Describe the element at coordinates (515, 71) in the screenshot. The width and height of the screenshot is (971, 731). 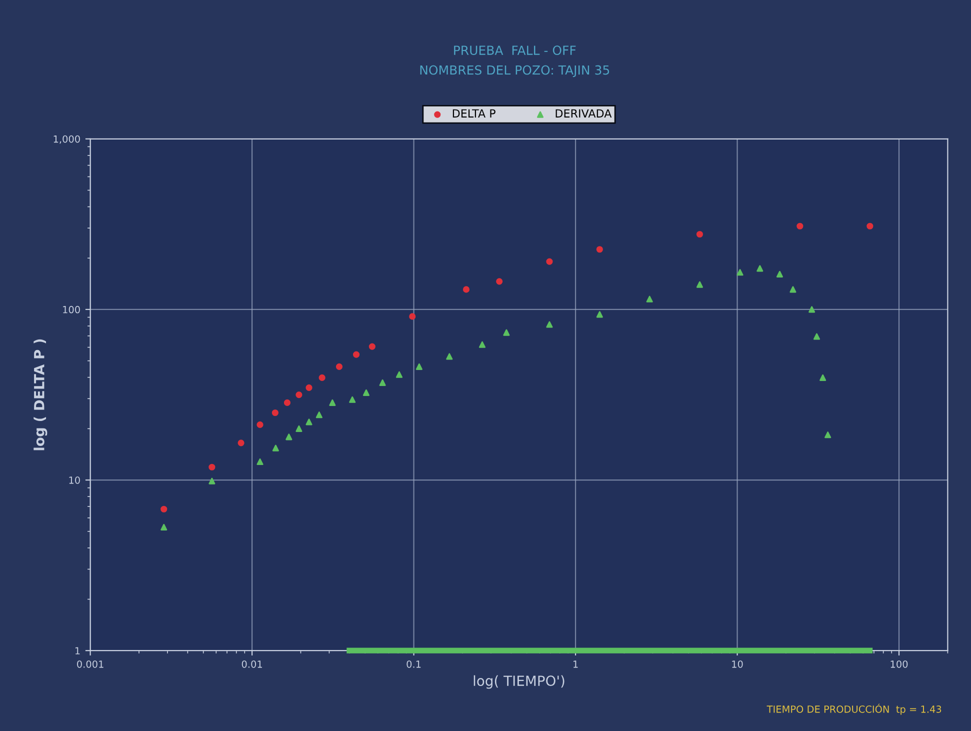
I see `chart-subtitle: NOMBRES DEL POZO: TAJIN 35` at that location.